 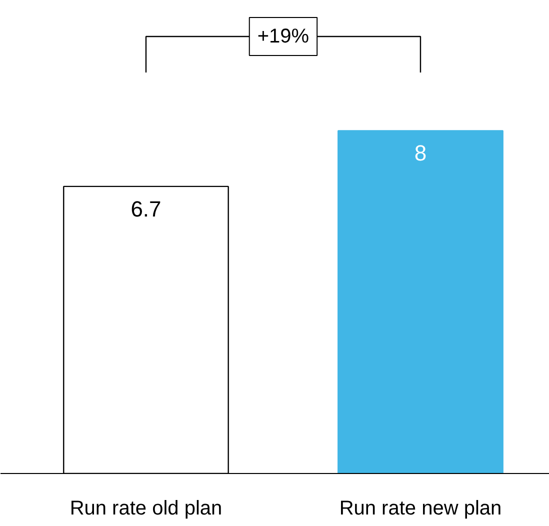 I want to click on data-label: 8, so click(x=420, y=153).